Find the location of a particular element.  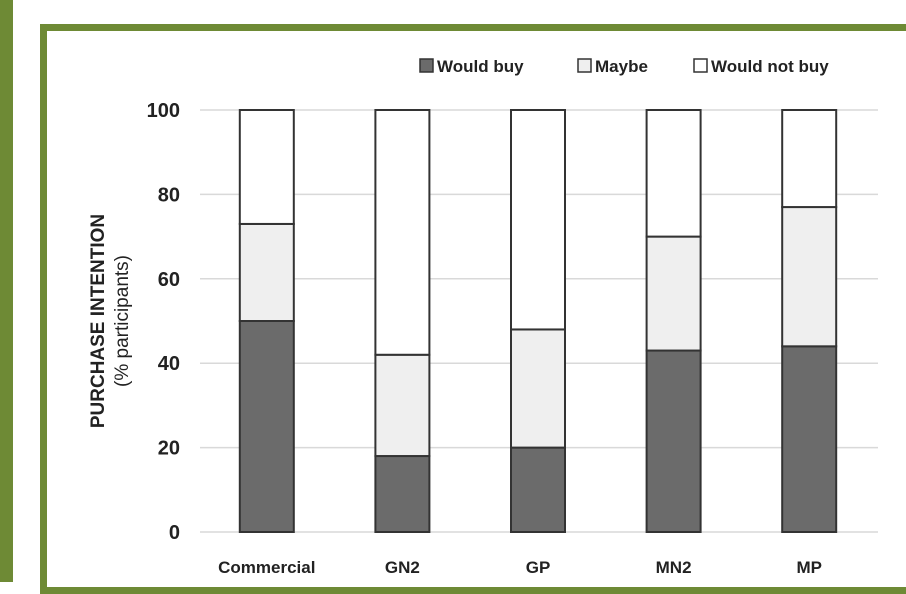

x-tick-label: MN2 is located at coordinates (674, 567).